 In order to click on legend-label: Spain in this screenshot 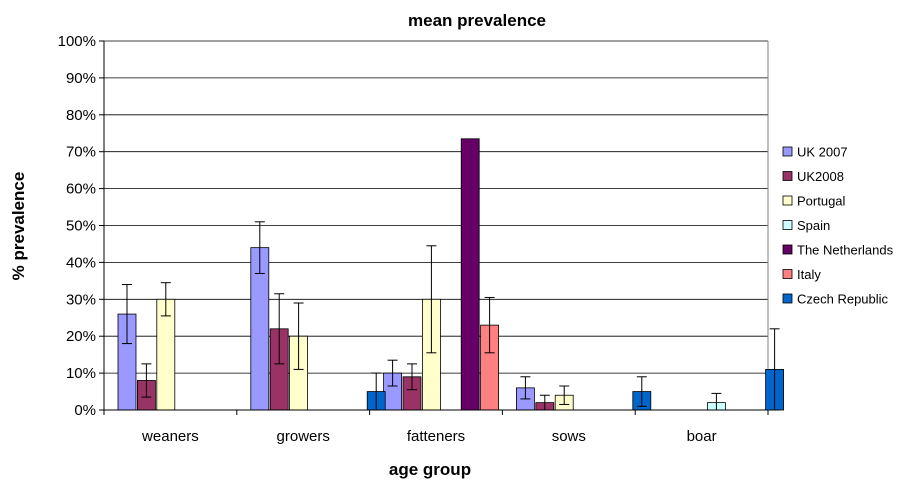, I will do `click(813, 225)`.